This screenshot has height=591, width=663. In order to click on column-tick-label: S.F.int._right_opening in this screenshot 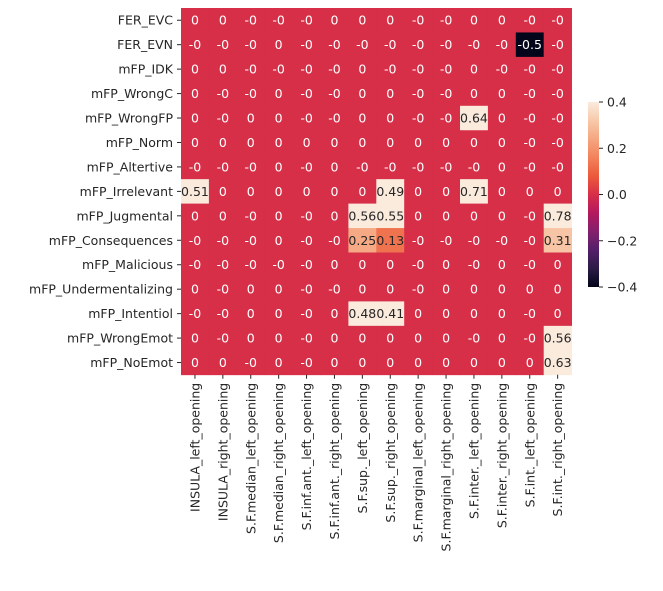, I will do `click(557, 450)`.